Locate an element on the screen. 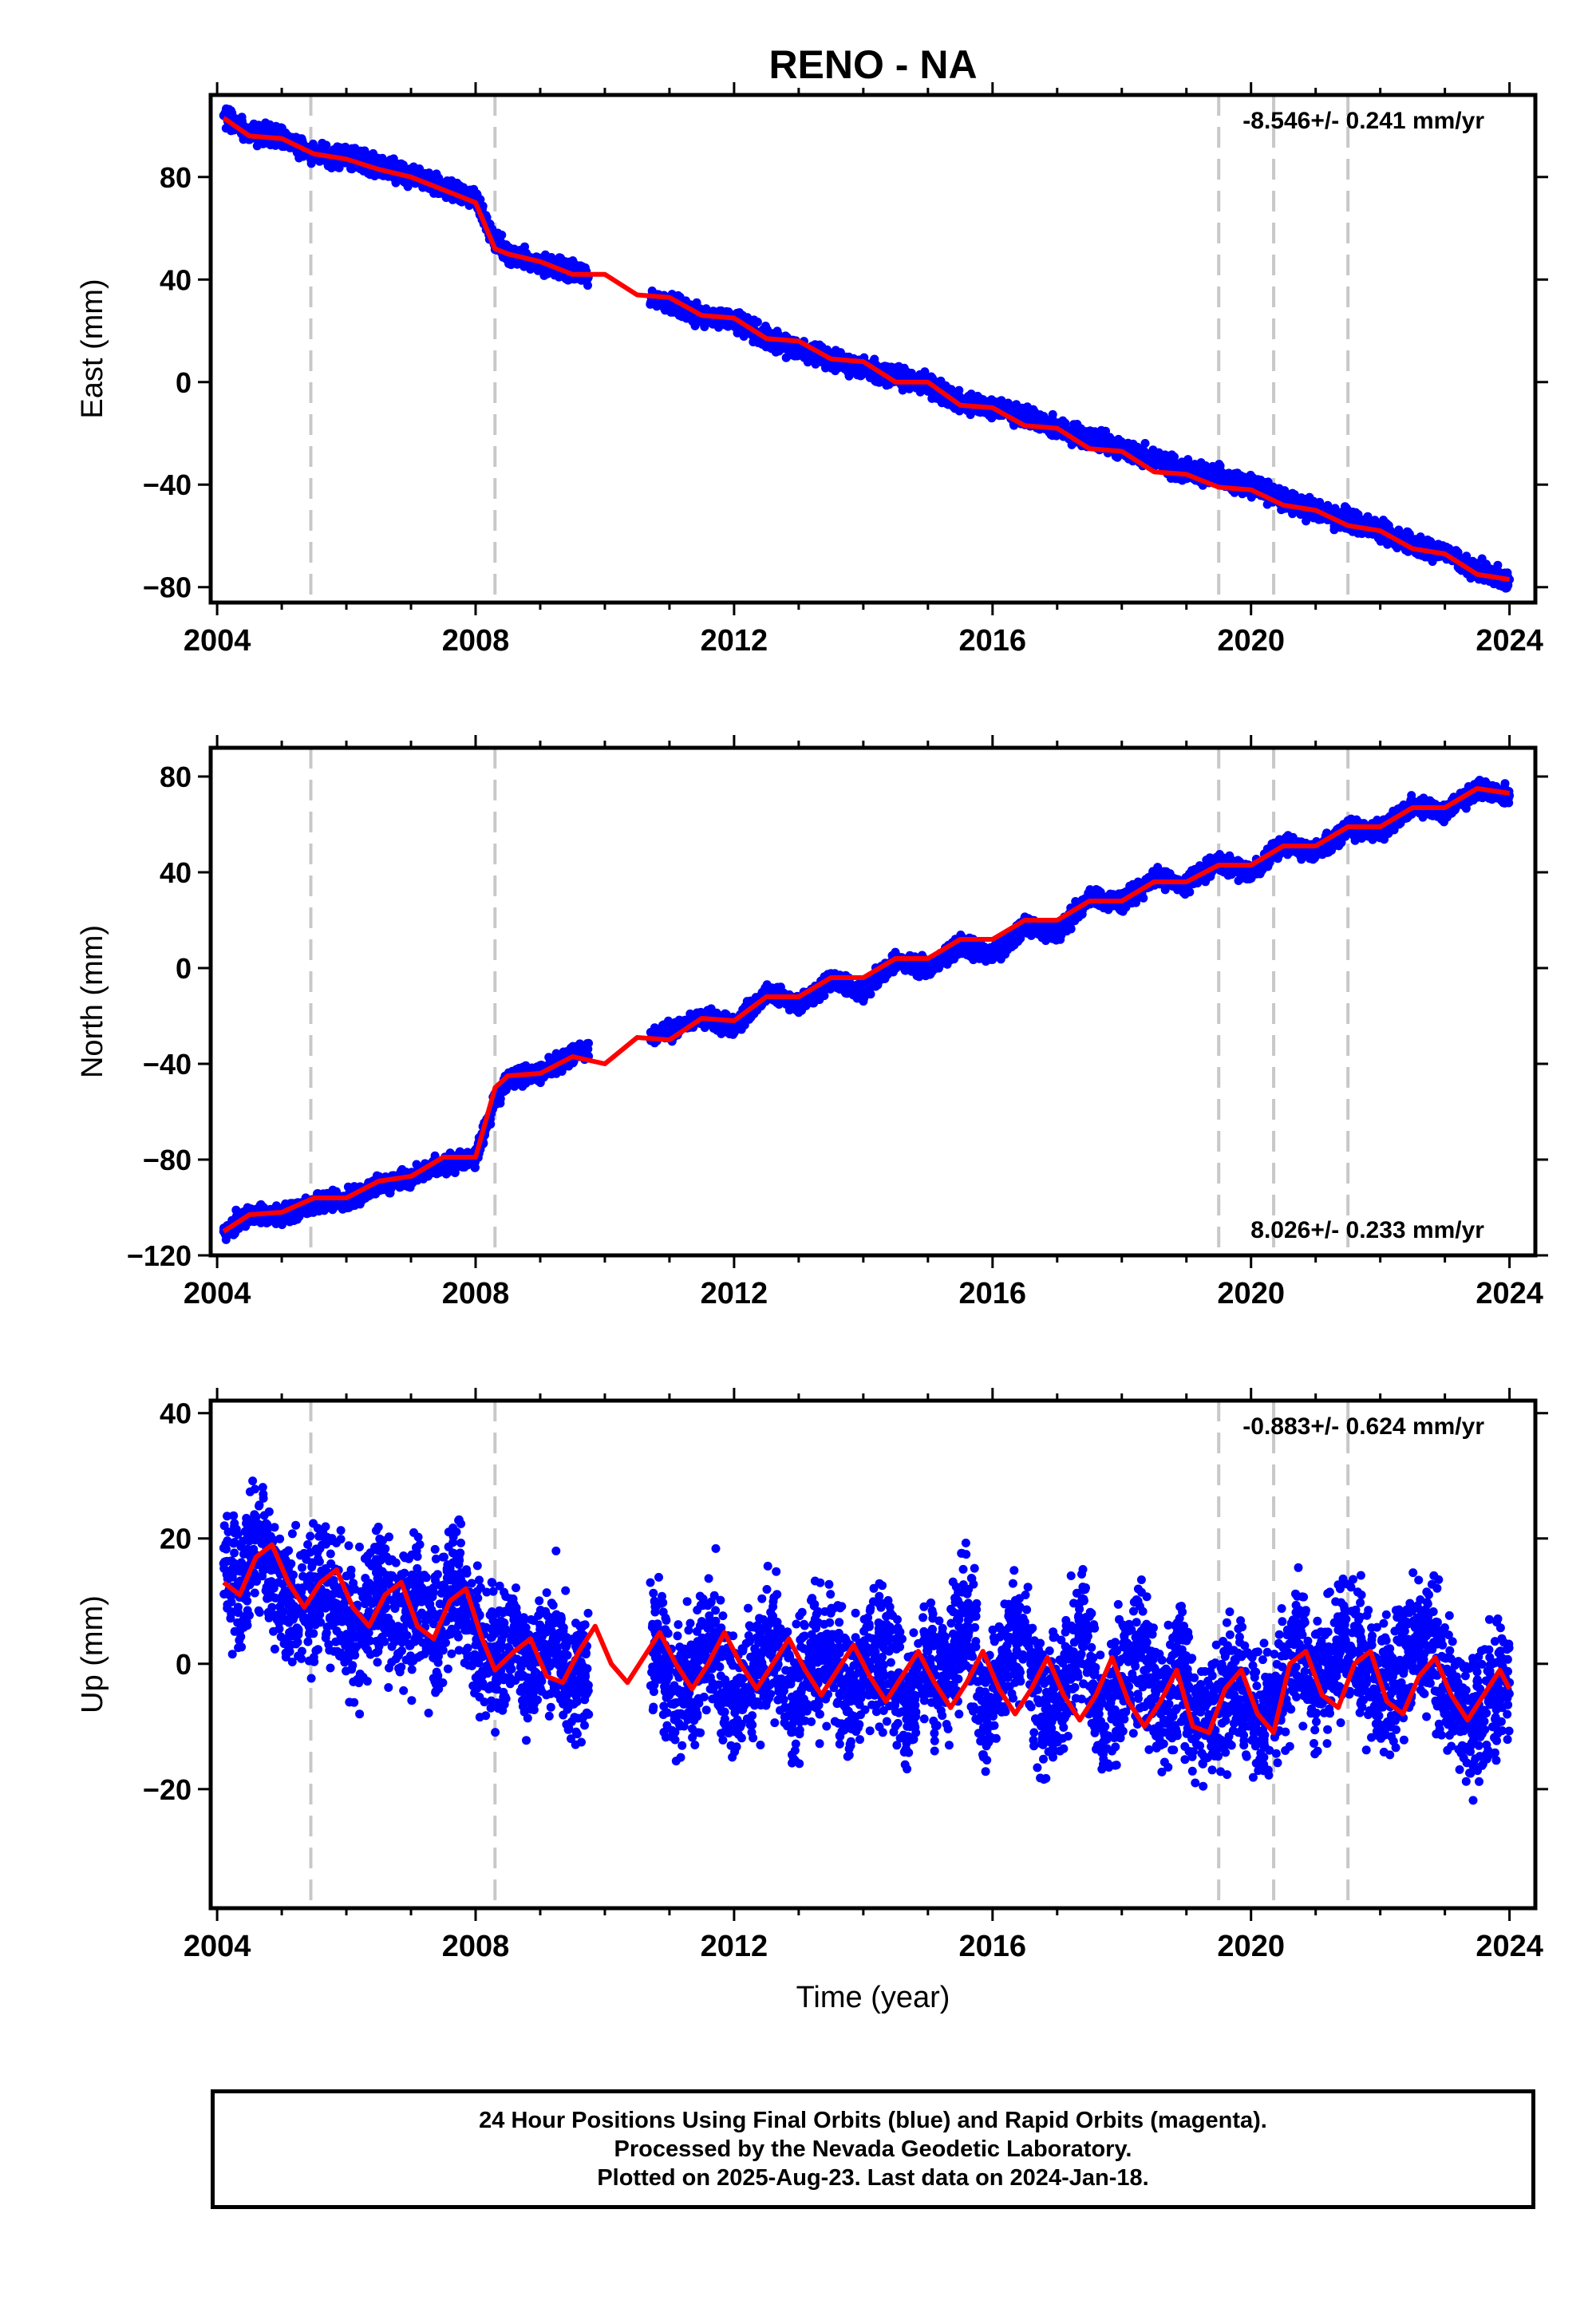  x-tick-label: 2008 is located at coordinates (476, 641).